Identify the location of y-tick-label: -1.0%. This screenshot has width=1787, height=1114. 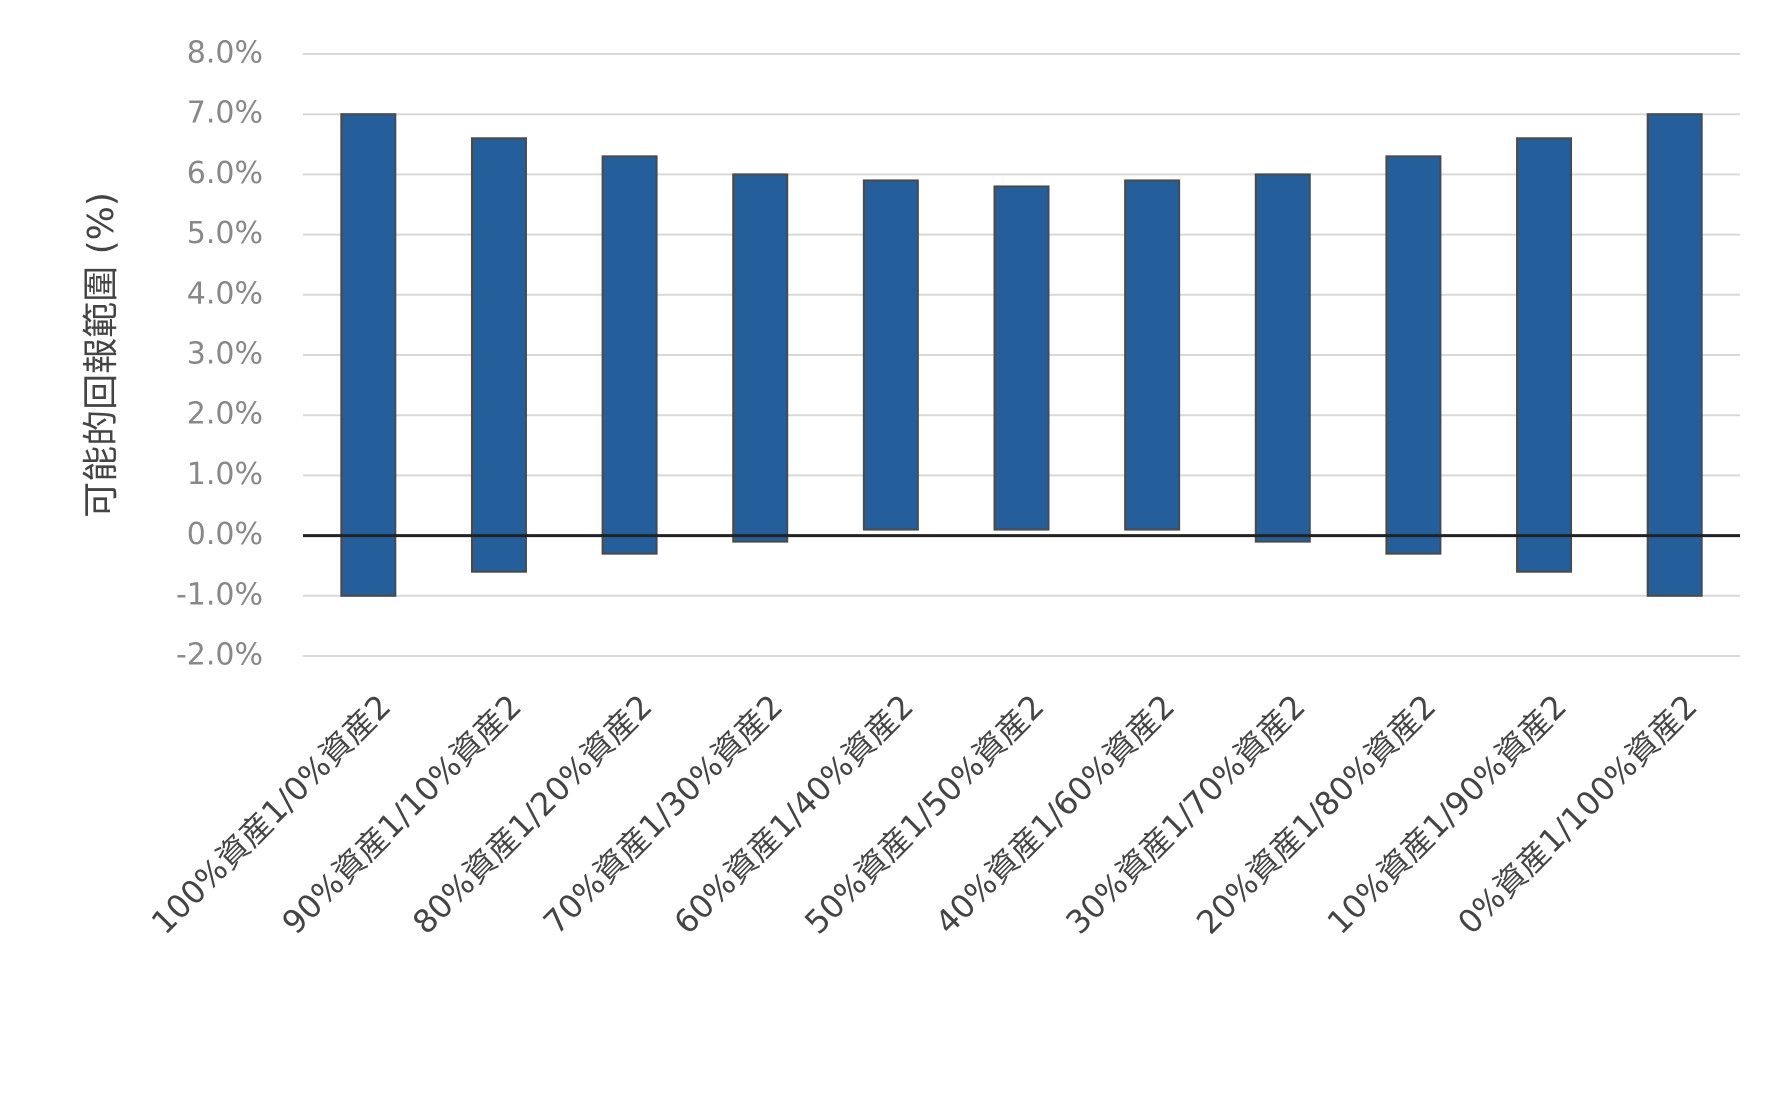
(219, 594).